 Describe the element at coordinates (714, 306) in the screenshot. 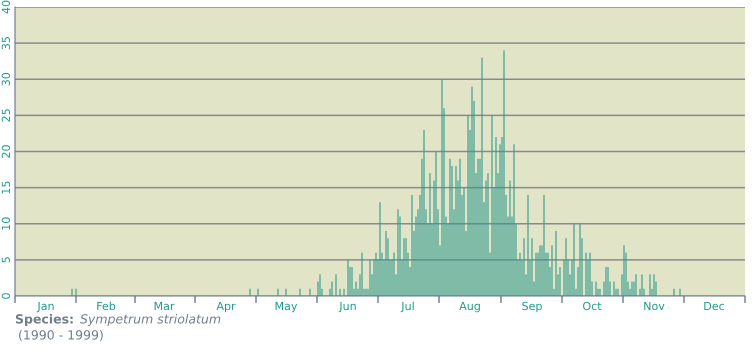

I see `x-tick-label: Dec` at that location.